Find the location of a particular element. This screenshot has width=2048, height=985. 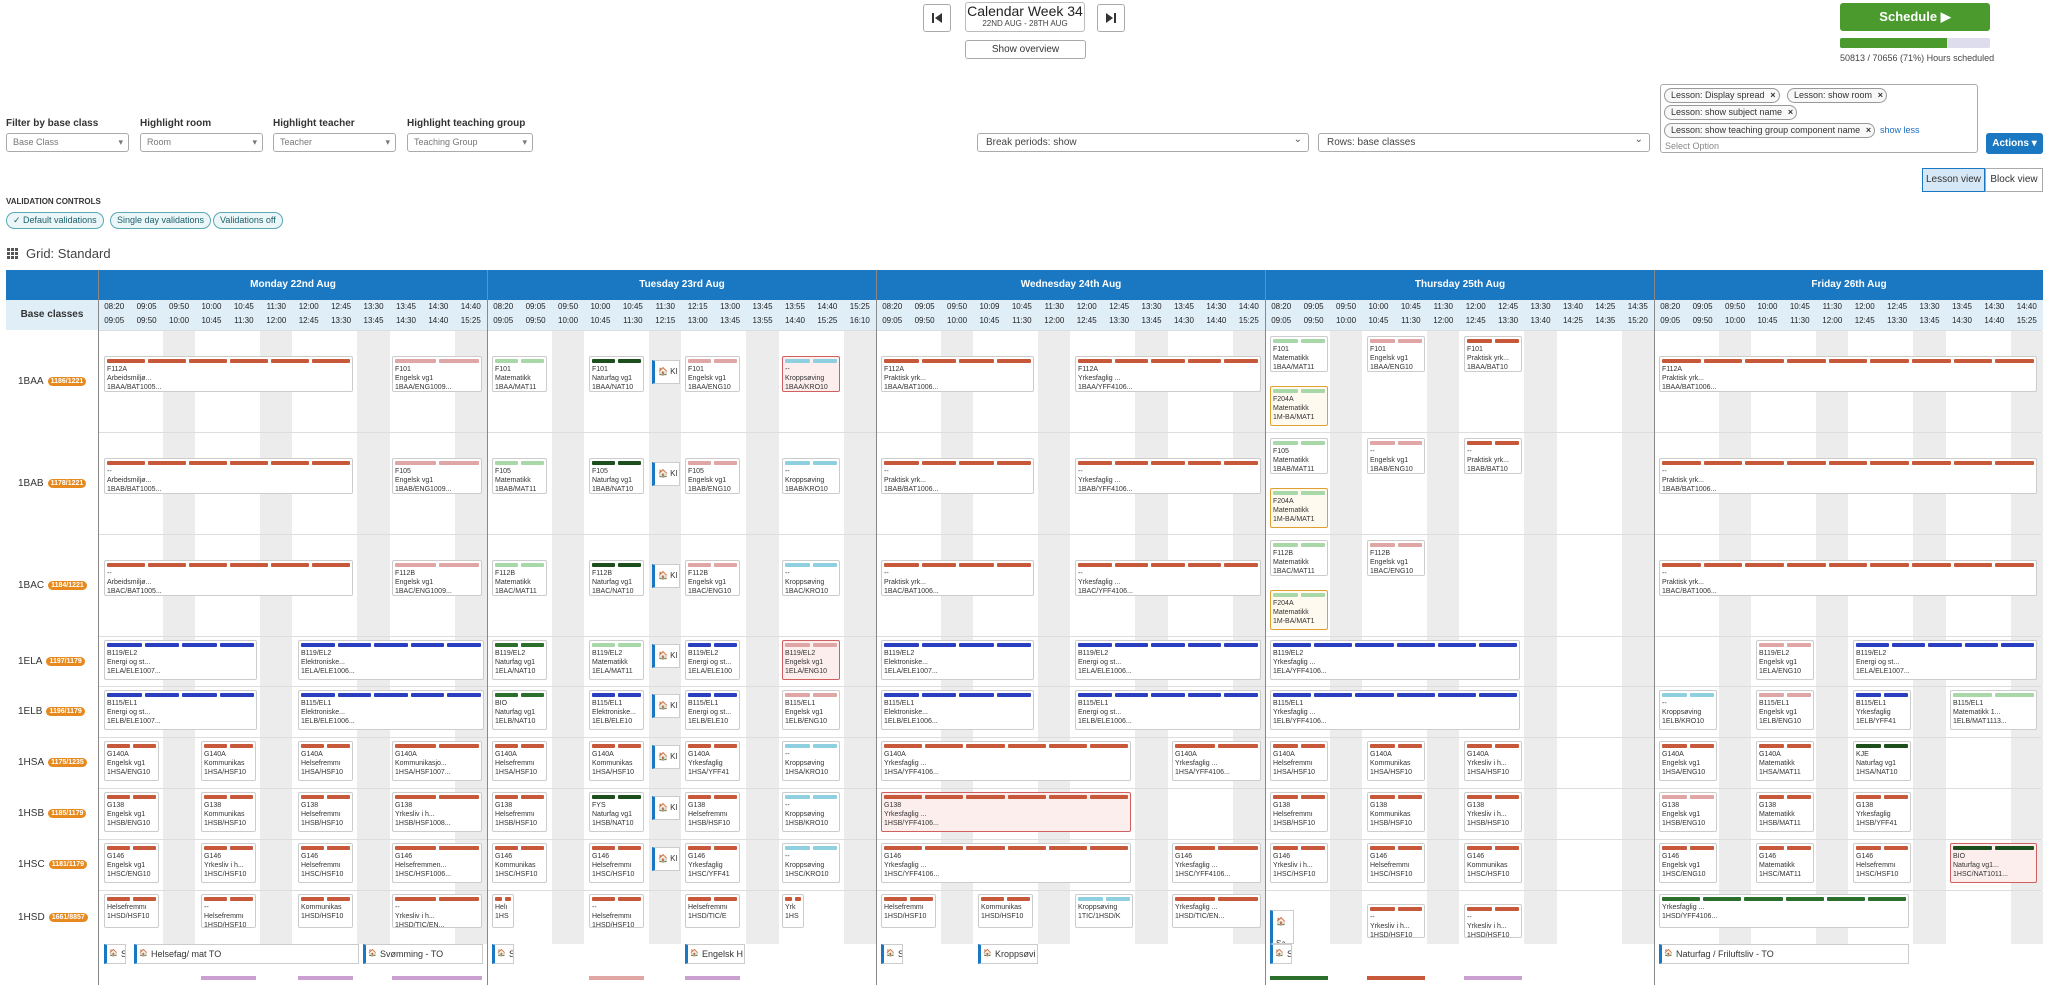

lesson-block: G140A Yrkesfaglig 1HSA/YFF41 is located at coordinates (712, 761).